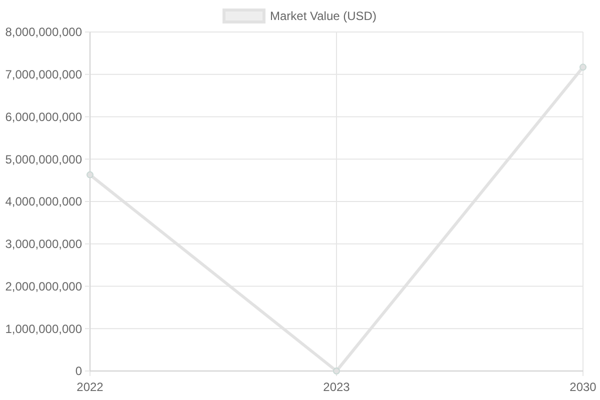  Describe the element at coordinates (43, 244) in the screenshot. I see `y-tick-label: 3,000,000,000` at that location.